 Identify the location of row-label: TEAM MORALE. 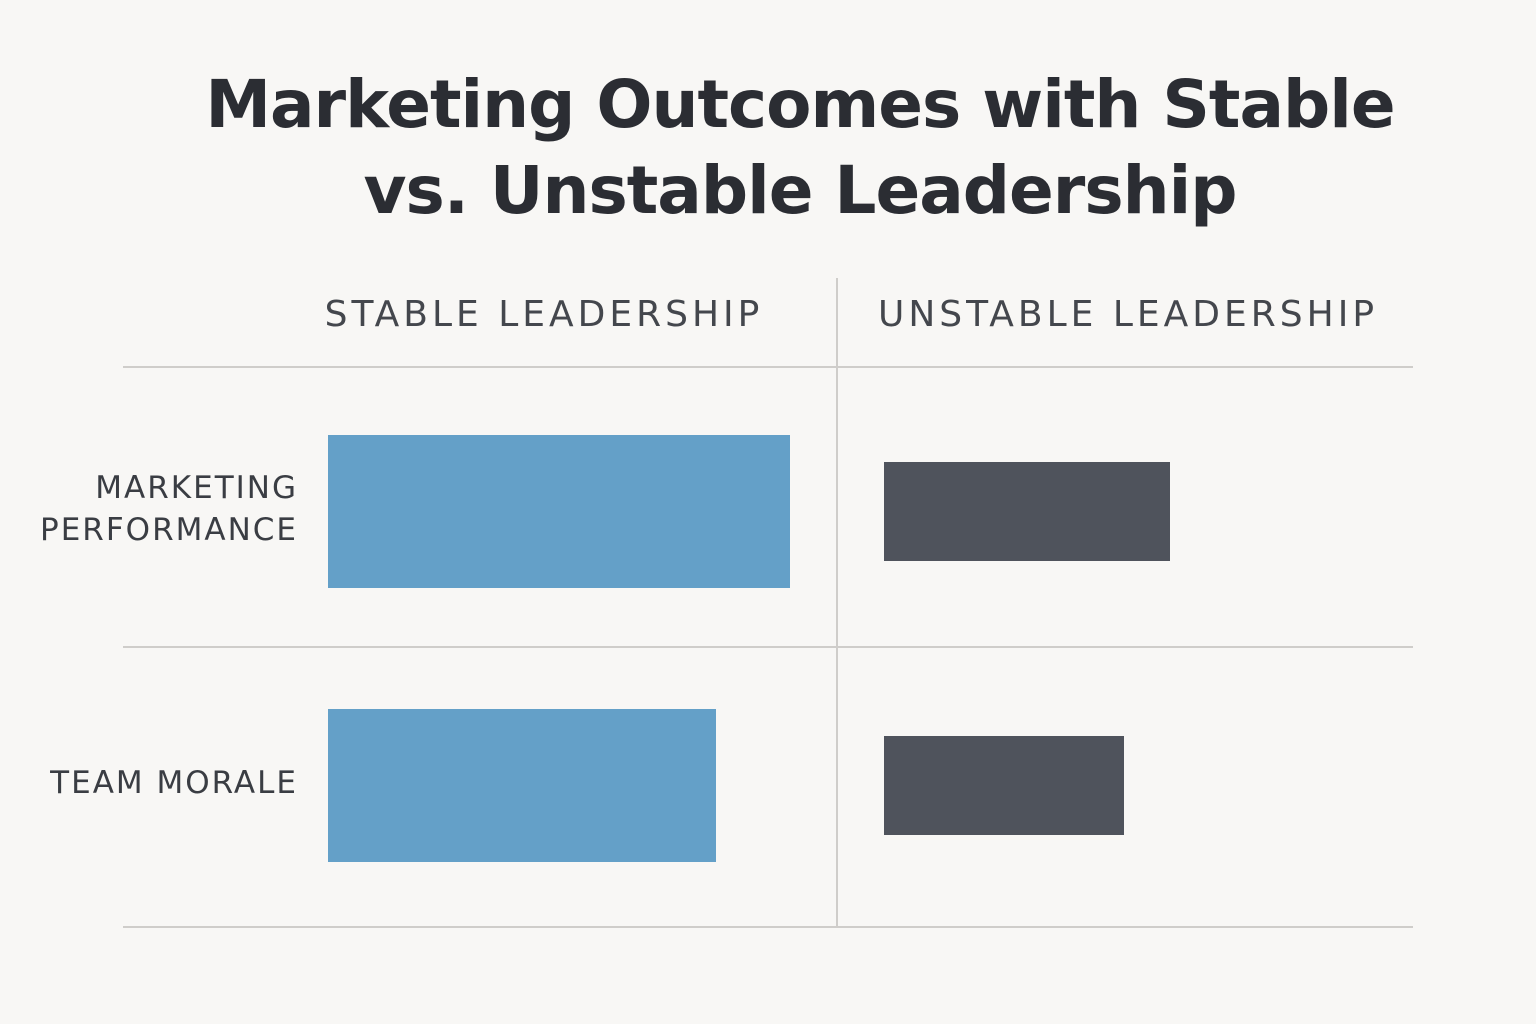
(174, 783).